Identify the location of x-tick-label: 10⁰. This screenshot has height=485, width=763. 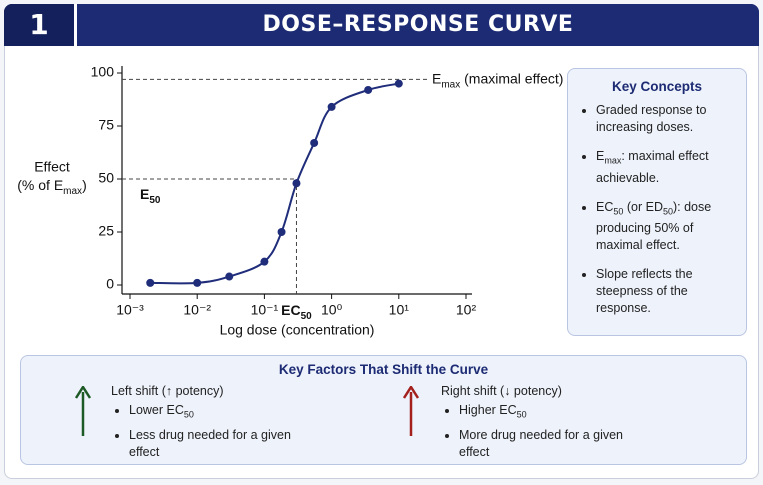
(332, 310).